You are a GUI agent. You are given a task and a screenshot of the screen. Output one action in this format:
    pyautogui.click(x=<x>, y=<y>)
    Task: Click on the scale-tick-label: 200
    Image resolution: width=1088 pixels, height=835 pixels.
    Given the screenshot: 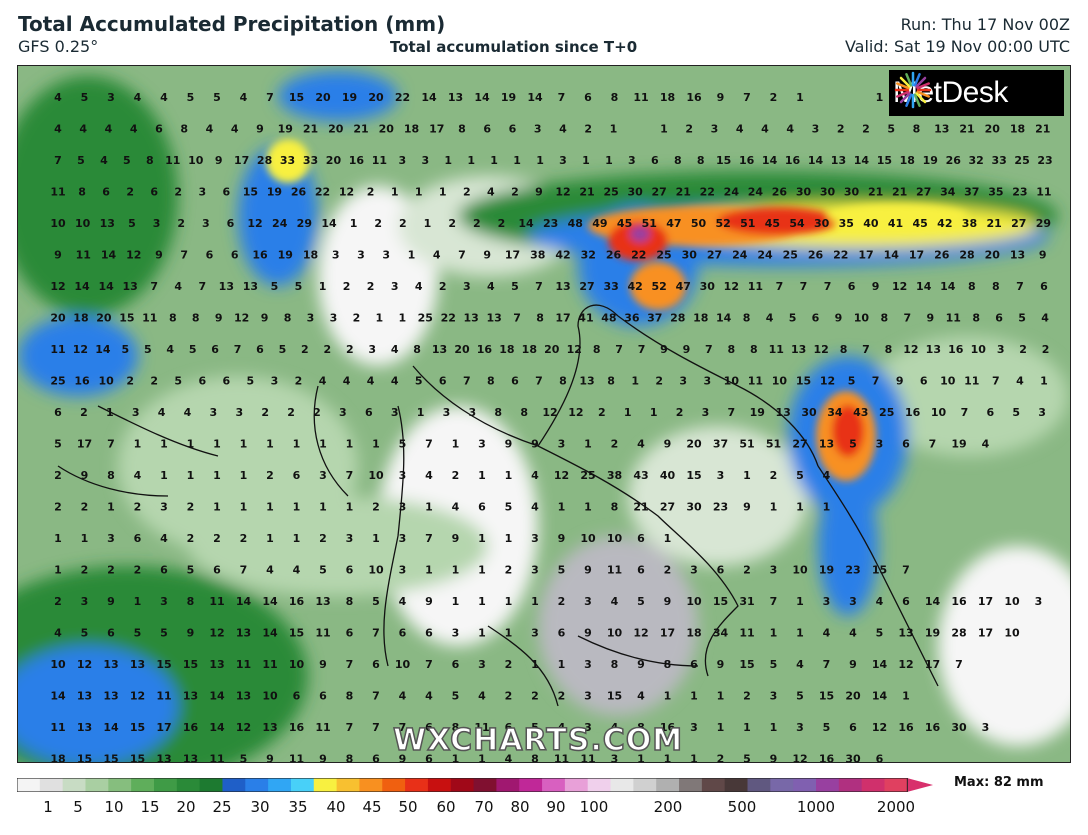 What is the action you would take?
    pyautogui.click(x=668, y=807)
    